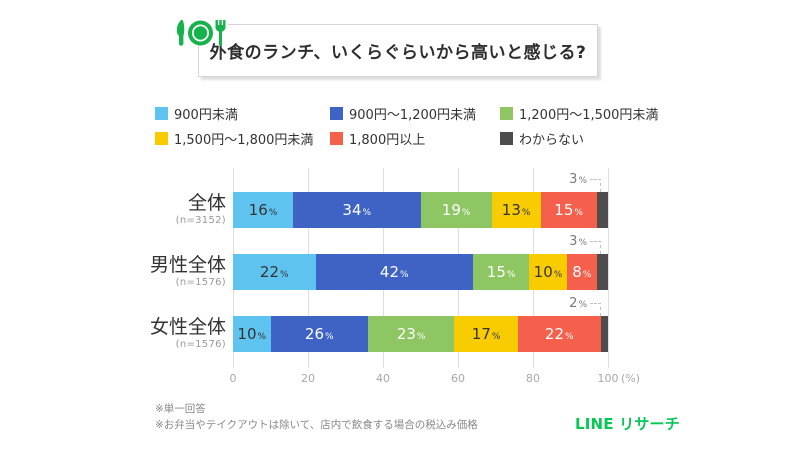 This screenshot has height=450, width=800. I want to click on bar-segment-1: 42%, so click(394, 272).